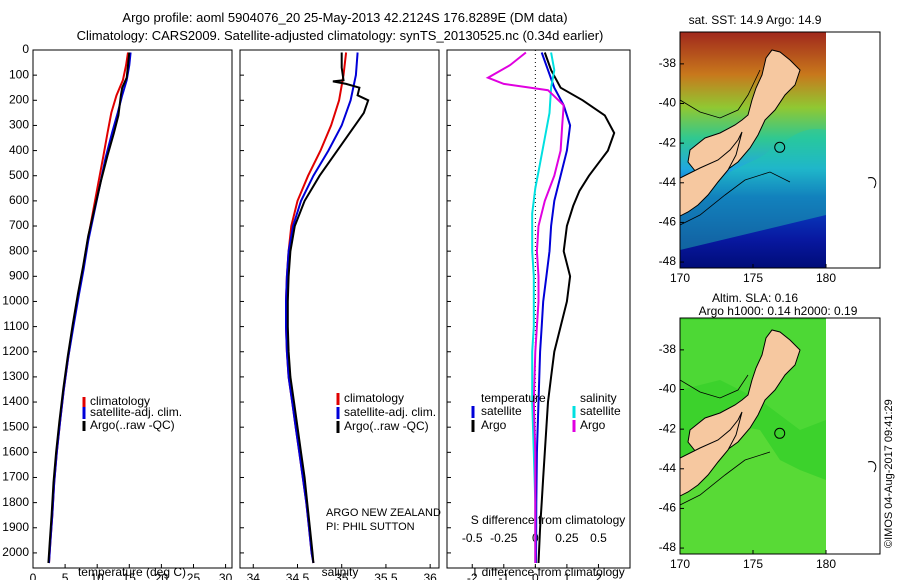  I want to click on depth-tick-label: 600, so click(19, 200).